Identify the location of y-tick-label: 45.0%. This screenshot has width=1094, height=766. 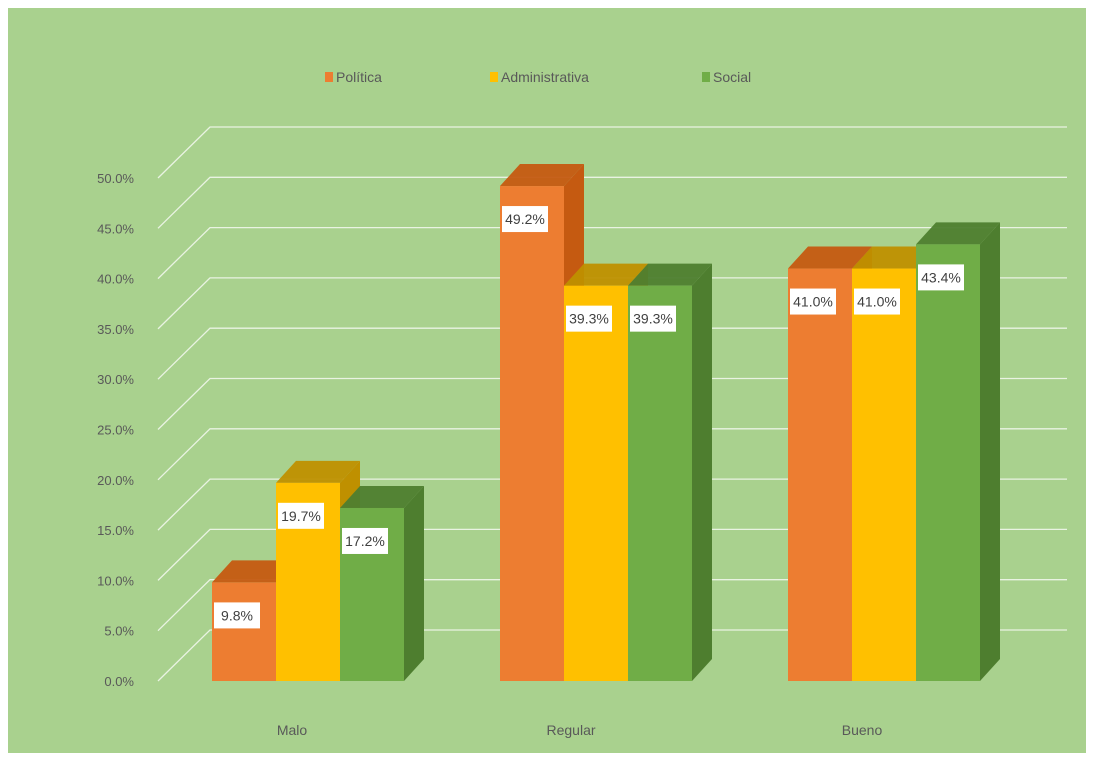
(115, 228).